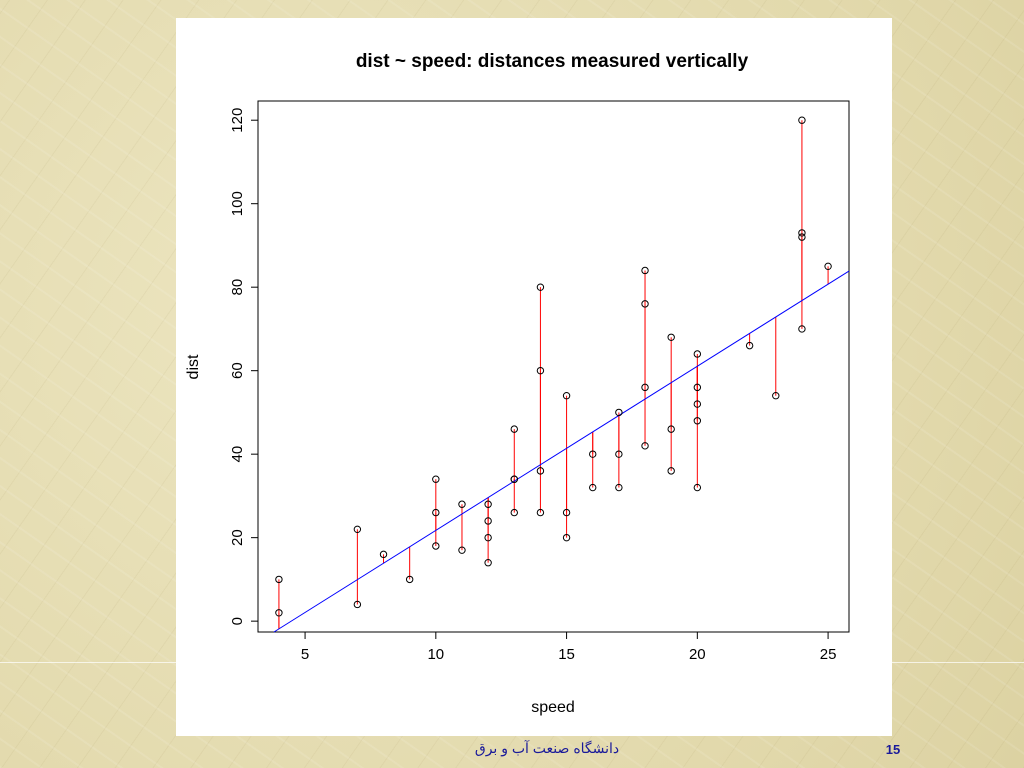 Image resolution: width=1024 pixels, height=768 pixels. I want to click on y-tick-label: 0, so click(237, 621).